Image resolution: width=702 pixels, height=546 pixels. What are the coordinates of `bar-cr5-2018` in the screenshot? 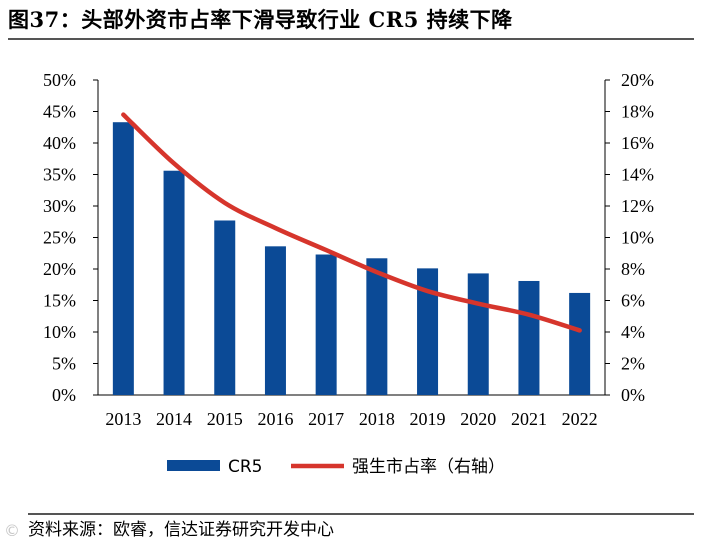 It's located at (377, 326).